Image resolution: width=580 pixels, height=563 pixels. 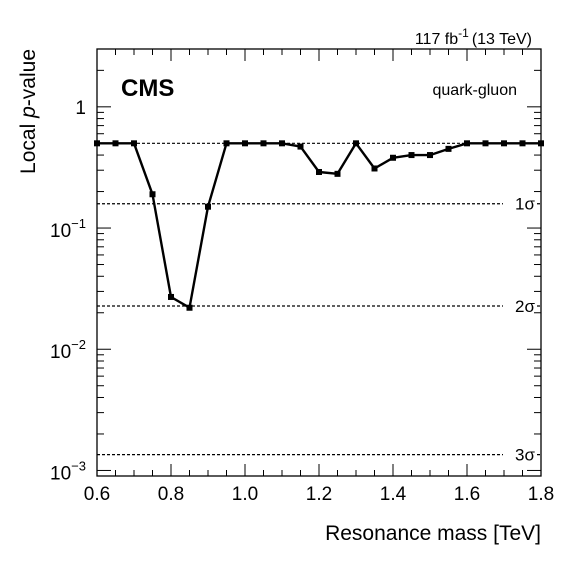 I want to click on luminosity-label: 117 fb-1 (13 TeV), so click(x=473, y=37).